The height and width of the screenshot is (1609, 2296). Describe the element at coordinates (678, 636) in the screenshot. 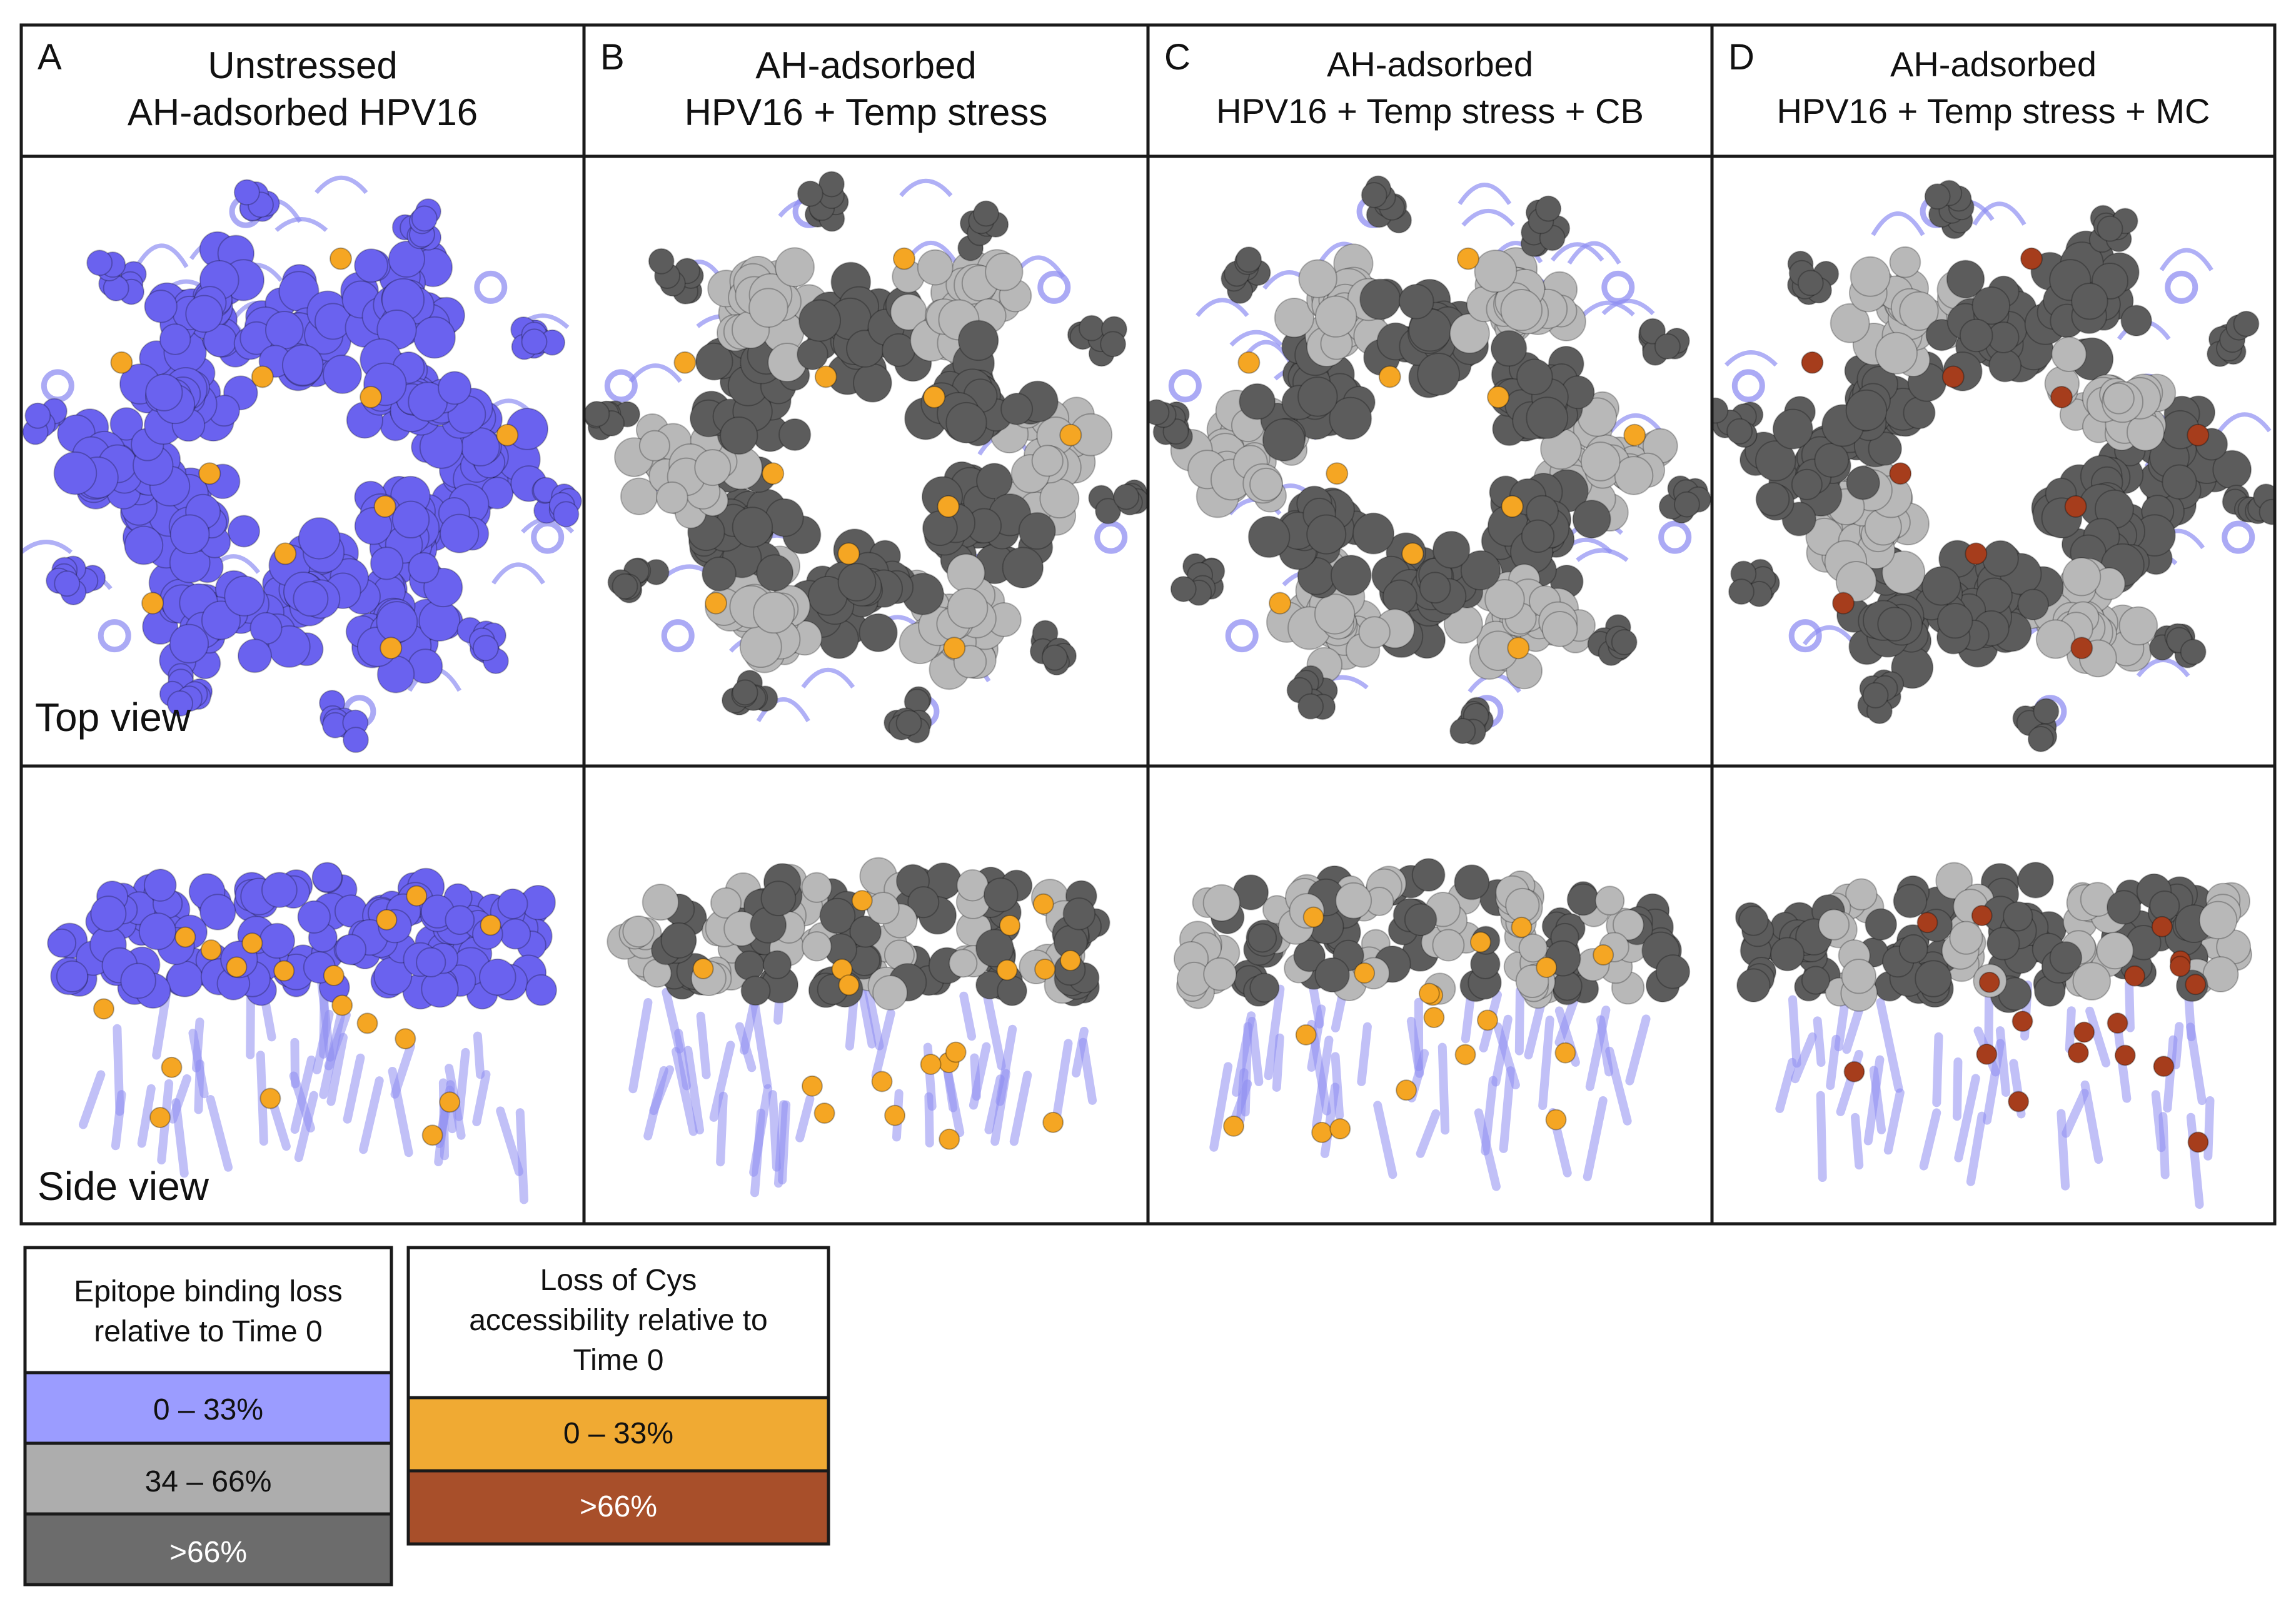

I see `helix-coil` at that location.